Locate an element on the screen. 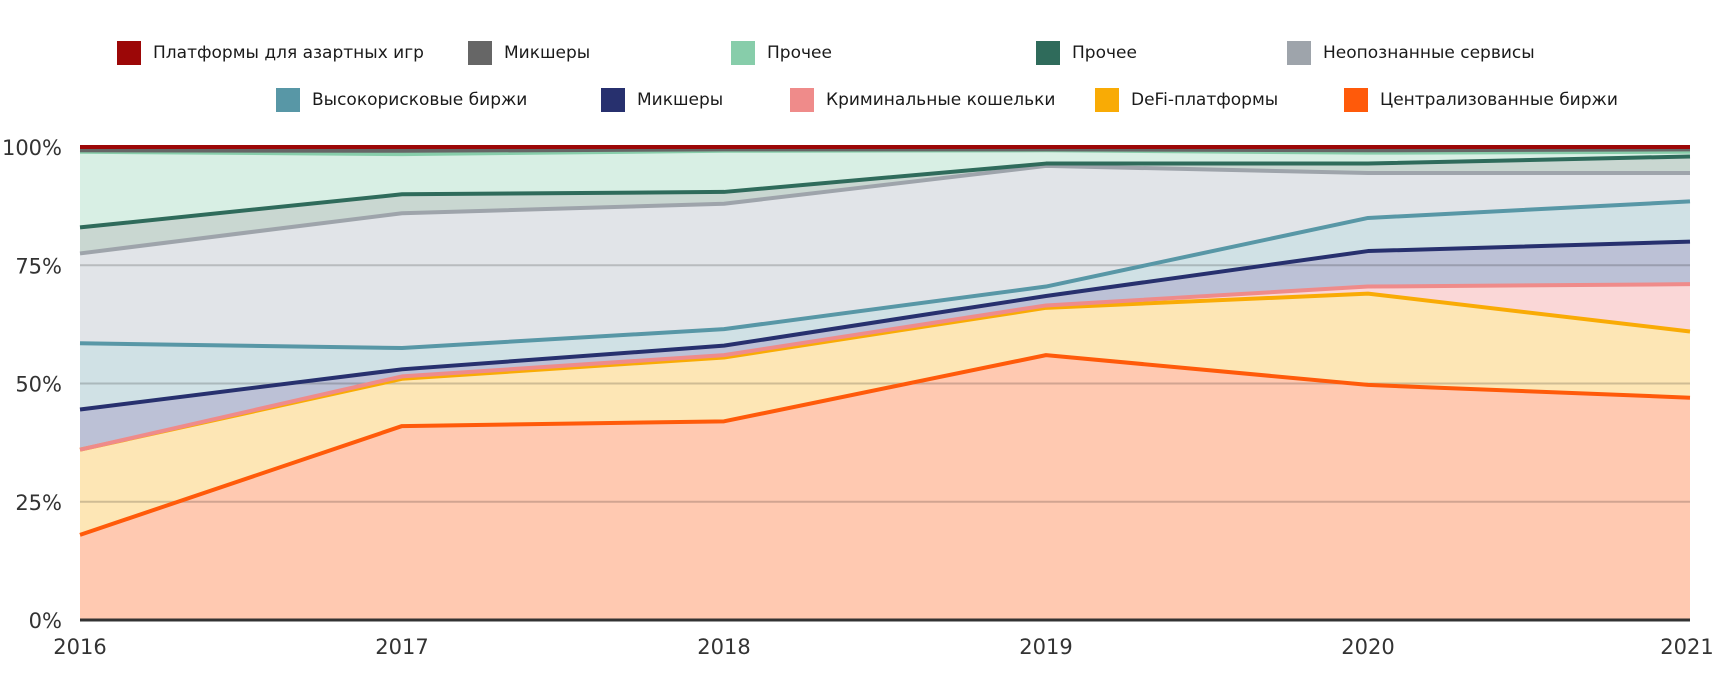 This screenshot has width=1727, height=697. legend-item: Централизованные биржи is located at coordinates (1481, 100).